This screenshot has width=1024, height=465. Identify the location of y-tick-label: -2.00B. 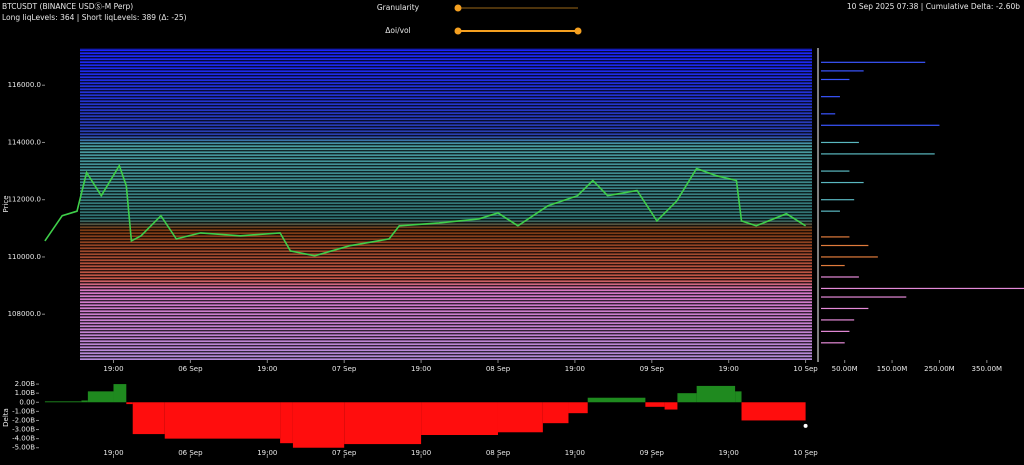
(23, 420).